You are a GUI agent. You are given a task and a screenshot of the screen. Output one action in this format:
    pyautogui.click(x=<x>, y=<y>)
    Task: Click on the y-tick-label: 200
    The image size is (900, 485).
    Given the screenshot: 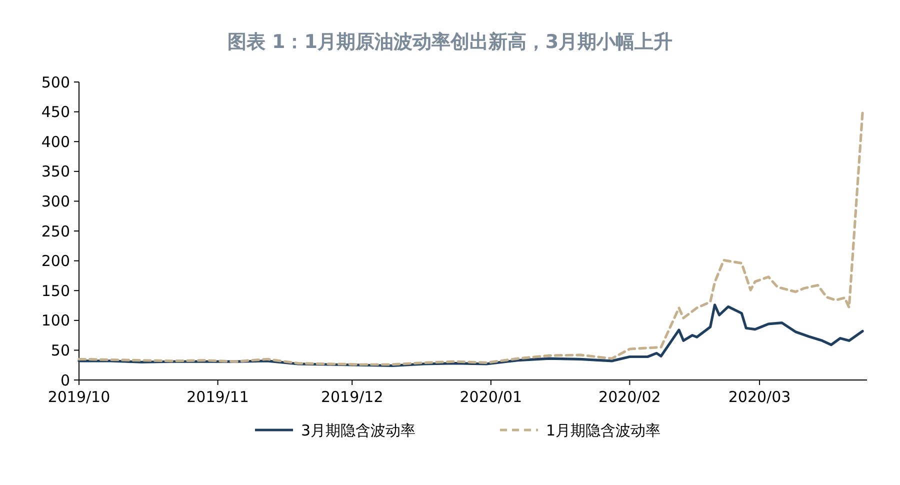 What is the action you would take?
    pyautogui.click(x=55, y=261)
    